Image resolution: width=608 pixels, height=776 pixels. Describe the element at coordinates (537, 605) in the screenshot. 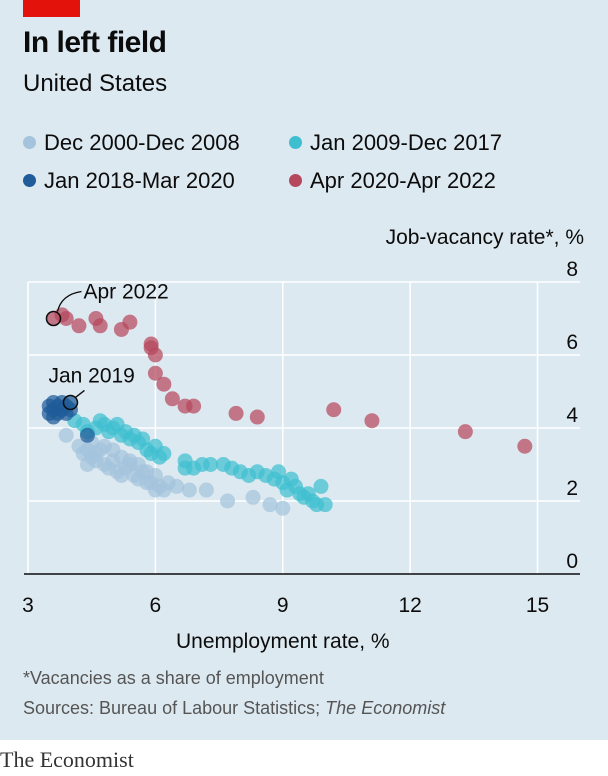

I see `x-tick-label: 15` at that location.